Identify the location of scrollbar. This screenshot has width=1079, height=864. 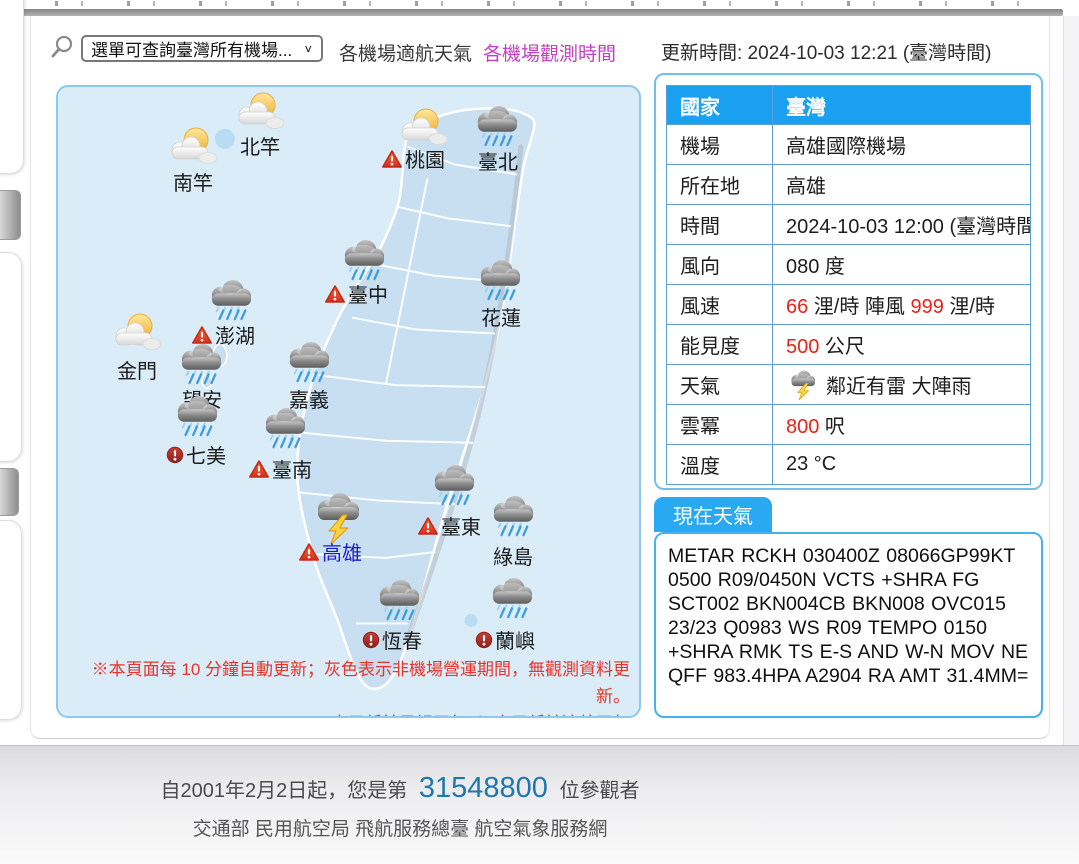
(1071, 380).